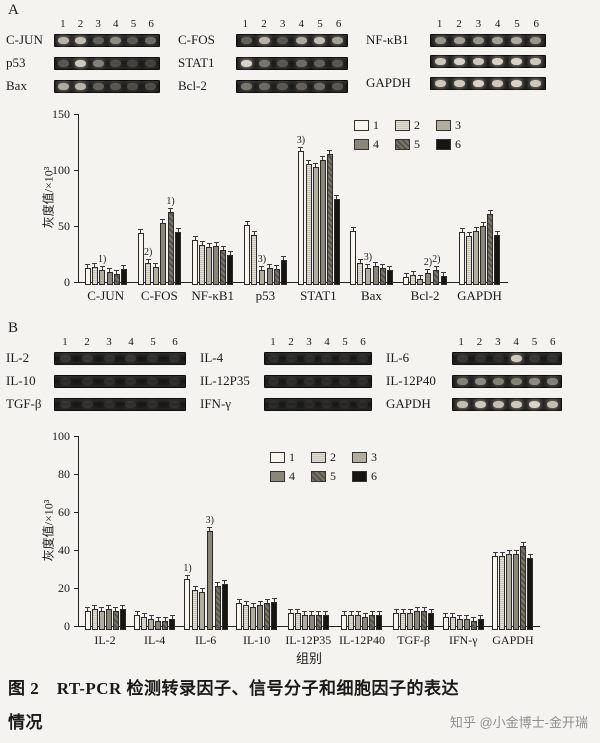 Image resolution: width=600 pixels, height=743 pixels. What do you see at coordinates (265, 295) in the screenshot?
I see `category-label: p53` at bounding box center [265, 295].